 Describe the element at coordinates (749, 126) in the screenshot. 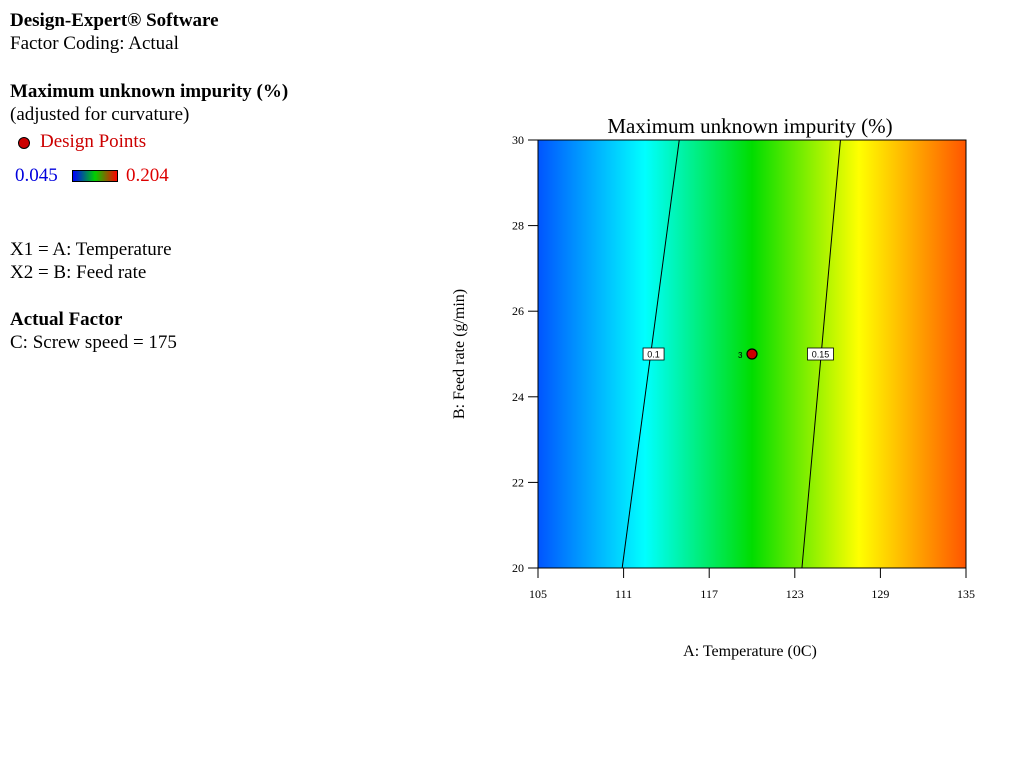

I see `chart-title: Maximum unknown impurity (%)` at that location.